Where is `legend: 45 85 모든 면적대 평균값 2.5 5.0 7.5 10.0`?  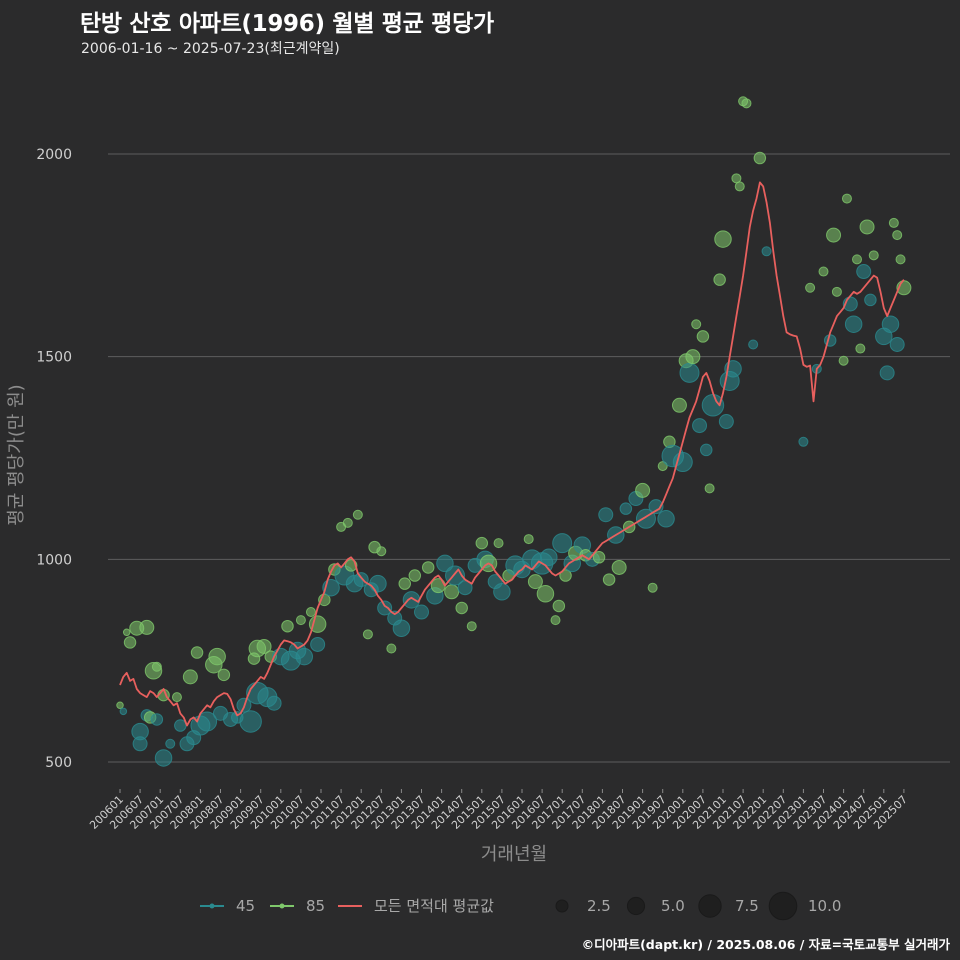 legend: 45 85 모든 면적대 평균값 2.5 5.0 7.5 10.0 is located at coordinates (520, 906).